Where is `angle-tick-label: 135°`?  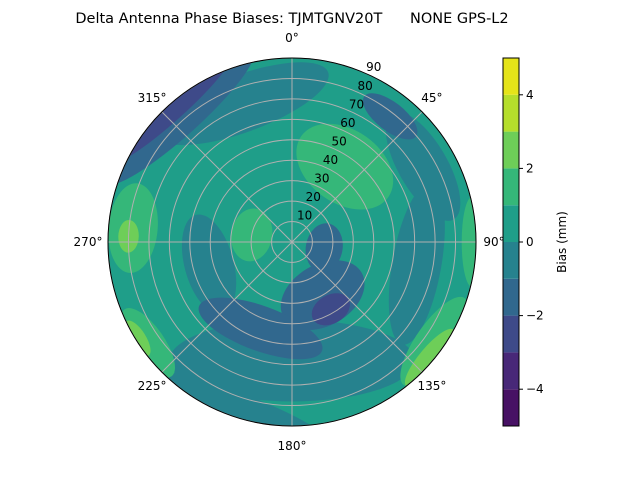
angle-tick-label: 135° is located at coordinates (431, 386).